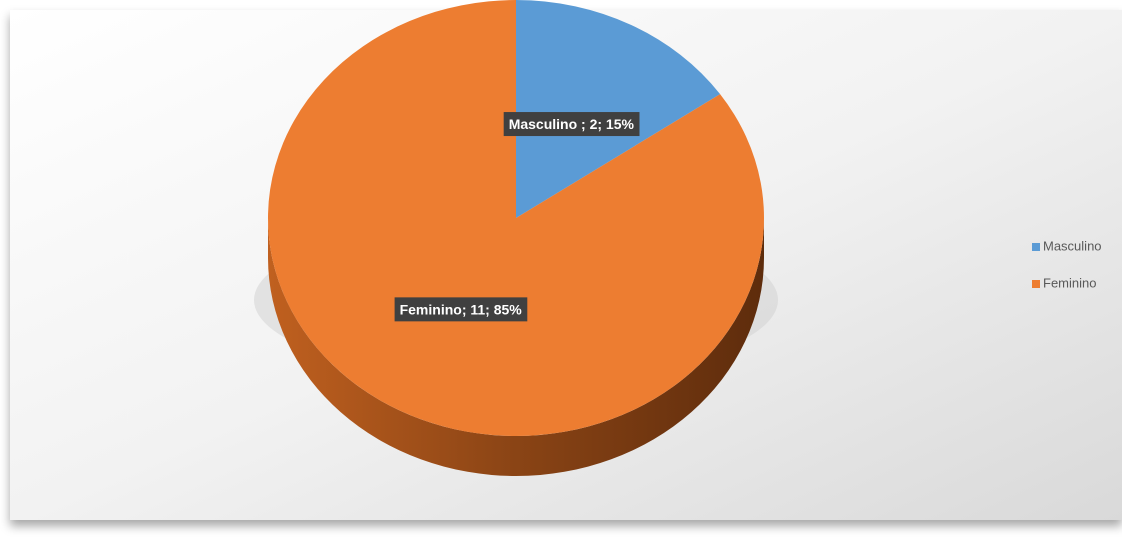 The width and height of the screenshot is (1122, 553). I want to click on data-label: Masculino ; 2; 15%, so click(571, 124).